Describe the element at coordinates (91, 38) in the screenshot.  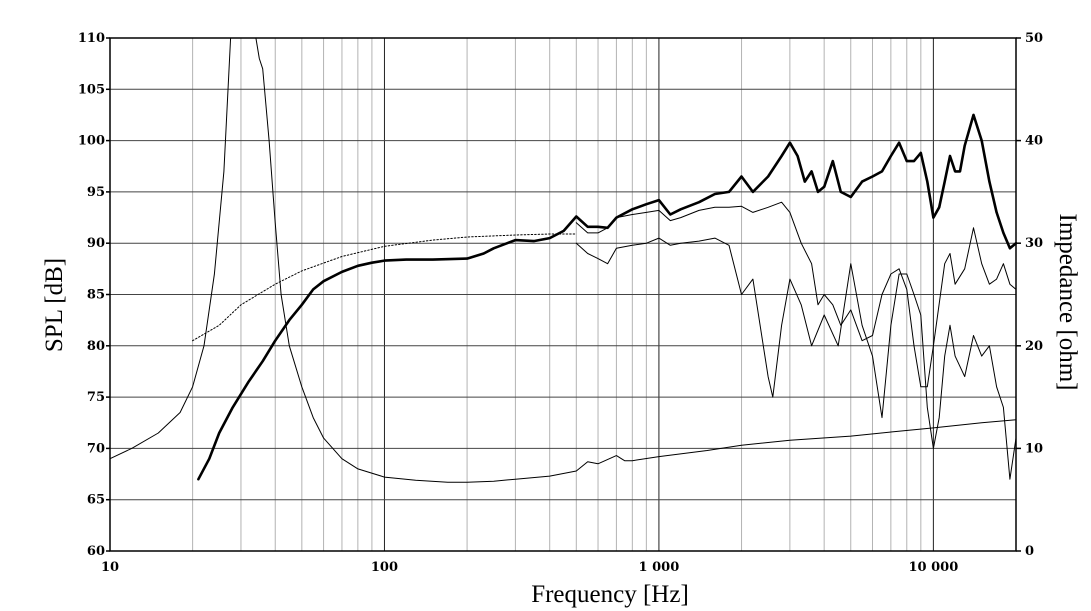
I see `y-tick-label: 110` at that location.